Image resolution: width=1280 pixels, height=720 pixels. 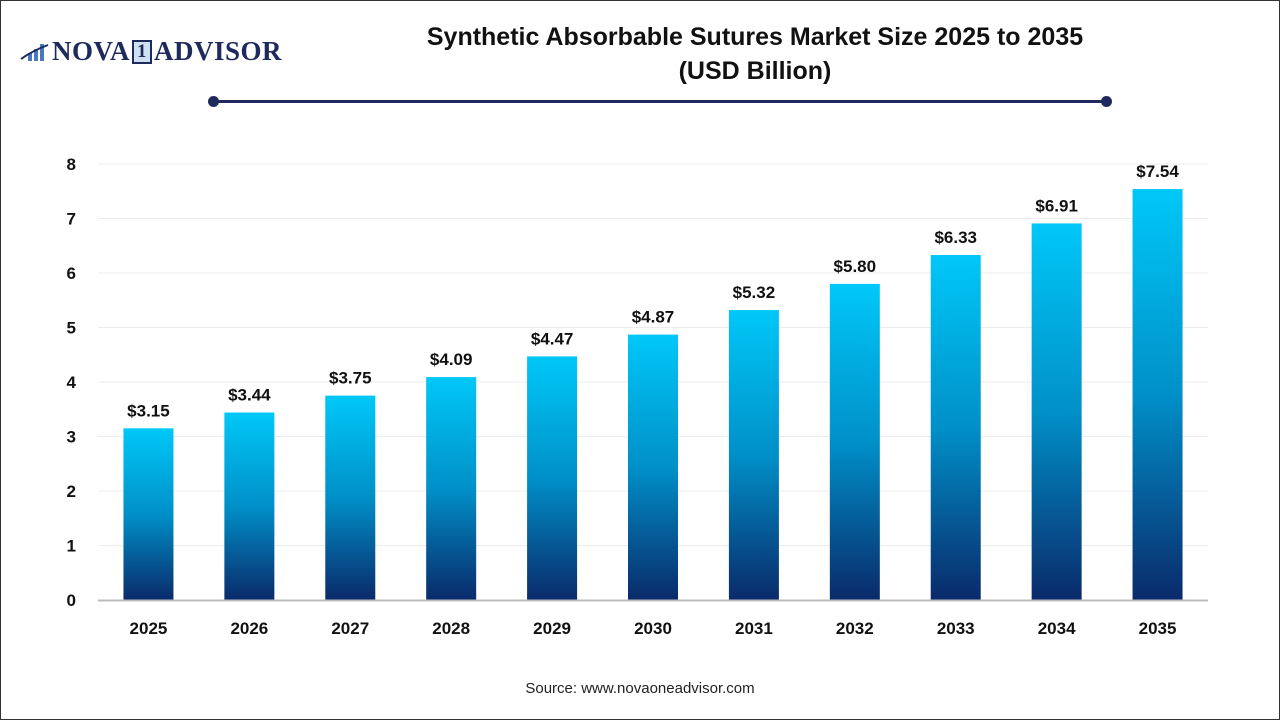 What do you see at coordinates (148, 410) in the screenshot?
I see `data-label: $3.15` at bounding box center [148, 410].